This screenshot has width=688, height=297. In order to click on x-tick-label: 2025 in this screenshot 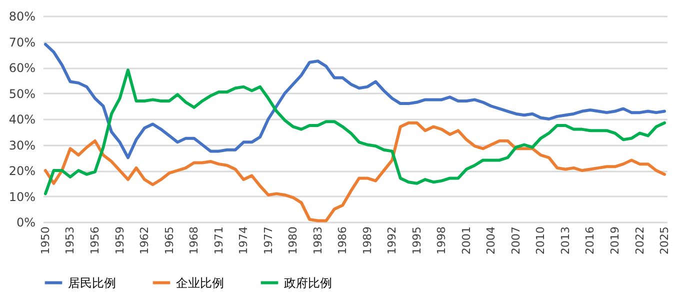, I will do `click(665, 240)`.